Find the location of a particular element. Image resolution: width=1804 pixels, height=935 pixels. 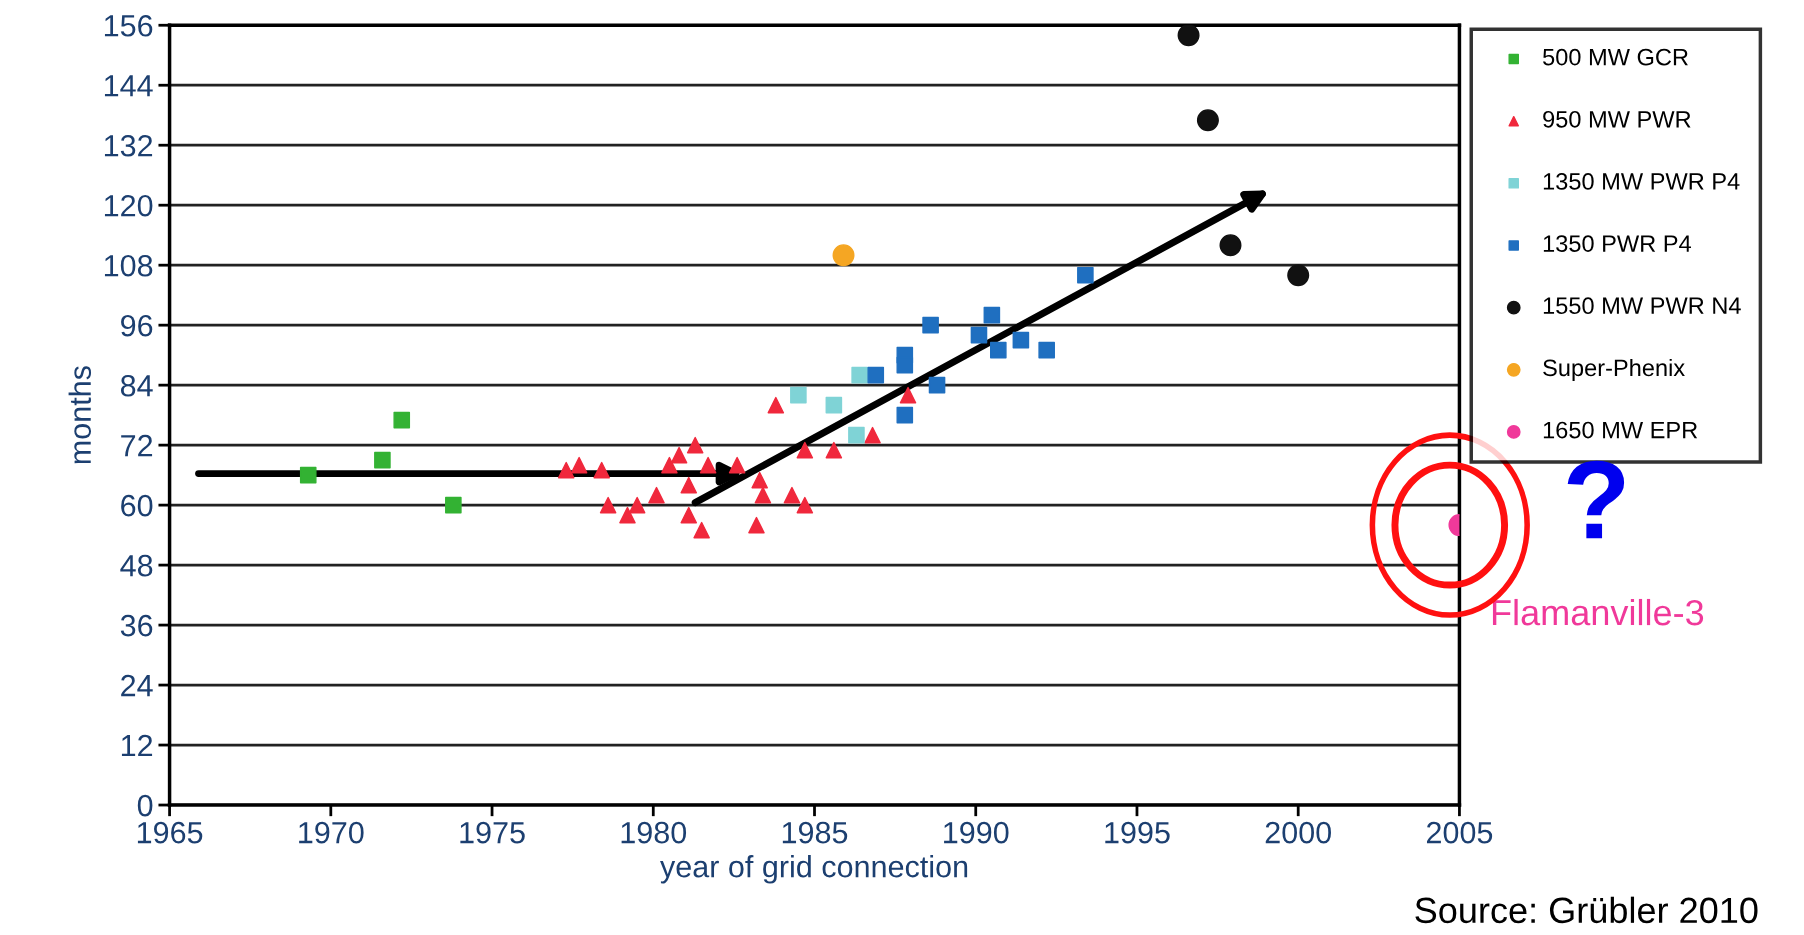

y-tick-label: 96 is located at coordinates (137, 325).